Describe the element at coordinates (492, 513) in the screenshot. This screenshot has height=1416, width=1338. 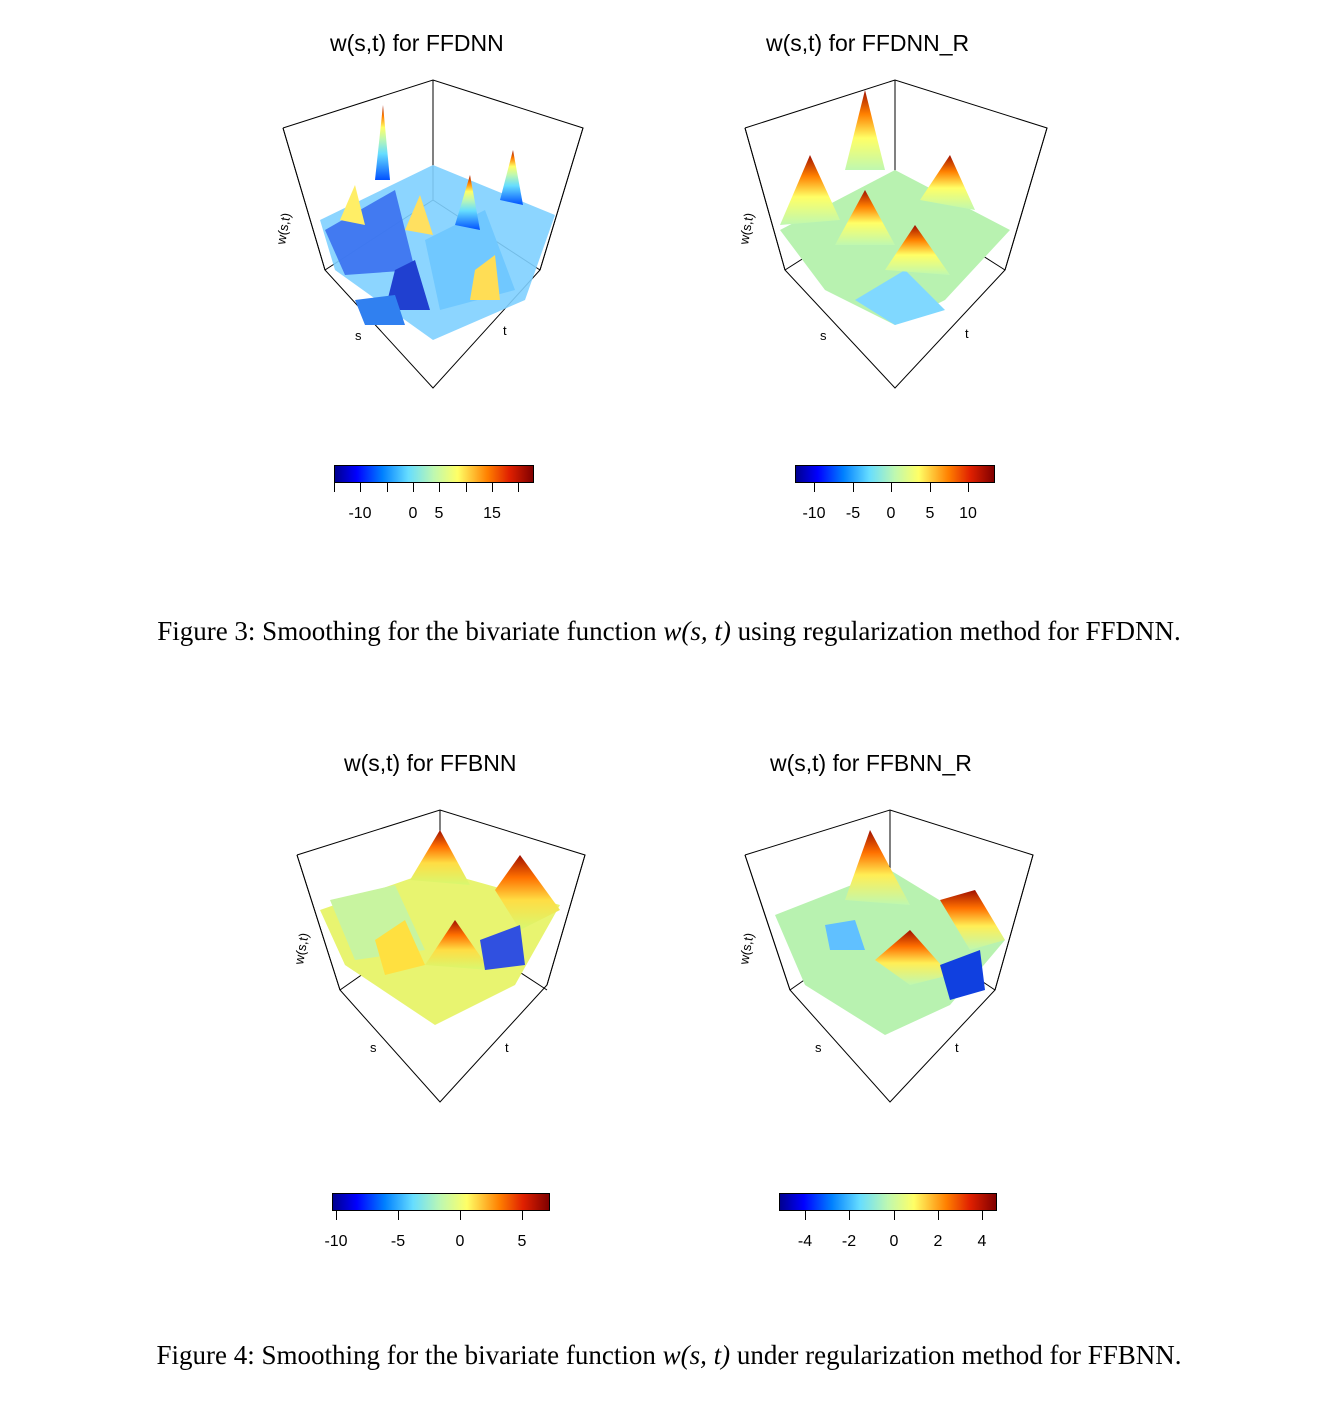
I see `colorbar-tick-label: 15` at that location.